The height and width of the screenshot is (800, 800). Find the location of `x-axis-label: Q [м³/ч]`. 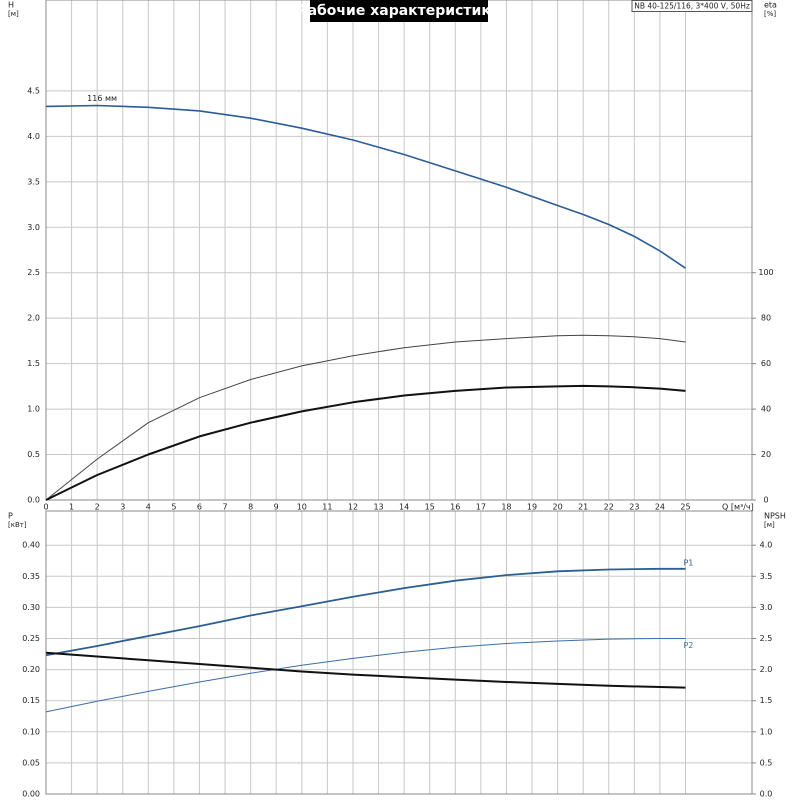

x-axis-label: Q [м³/ч] is located at coordinates (738, 507).